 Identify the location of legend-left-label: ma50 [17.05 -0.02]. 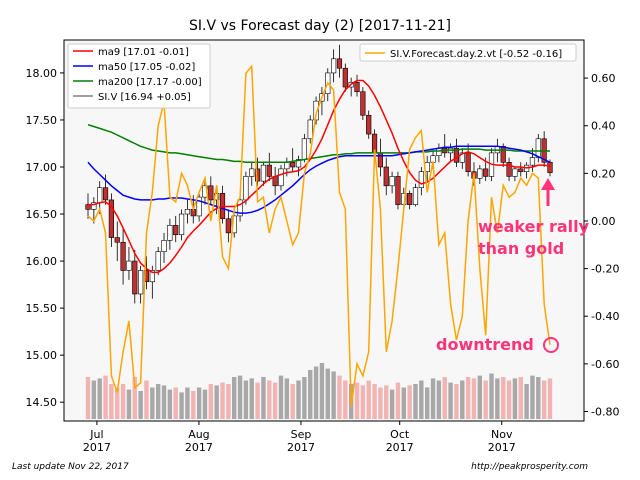
(146, 67).